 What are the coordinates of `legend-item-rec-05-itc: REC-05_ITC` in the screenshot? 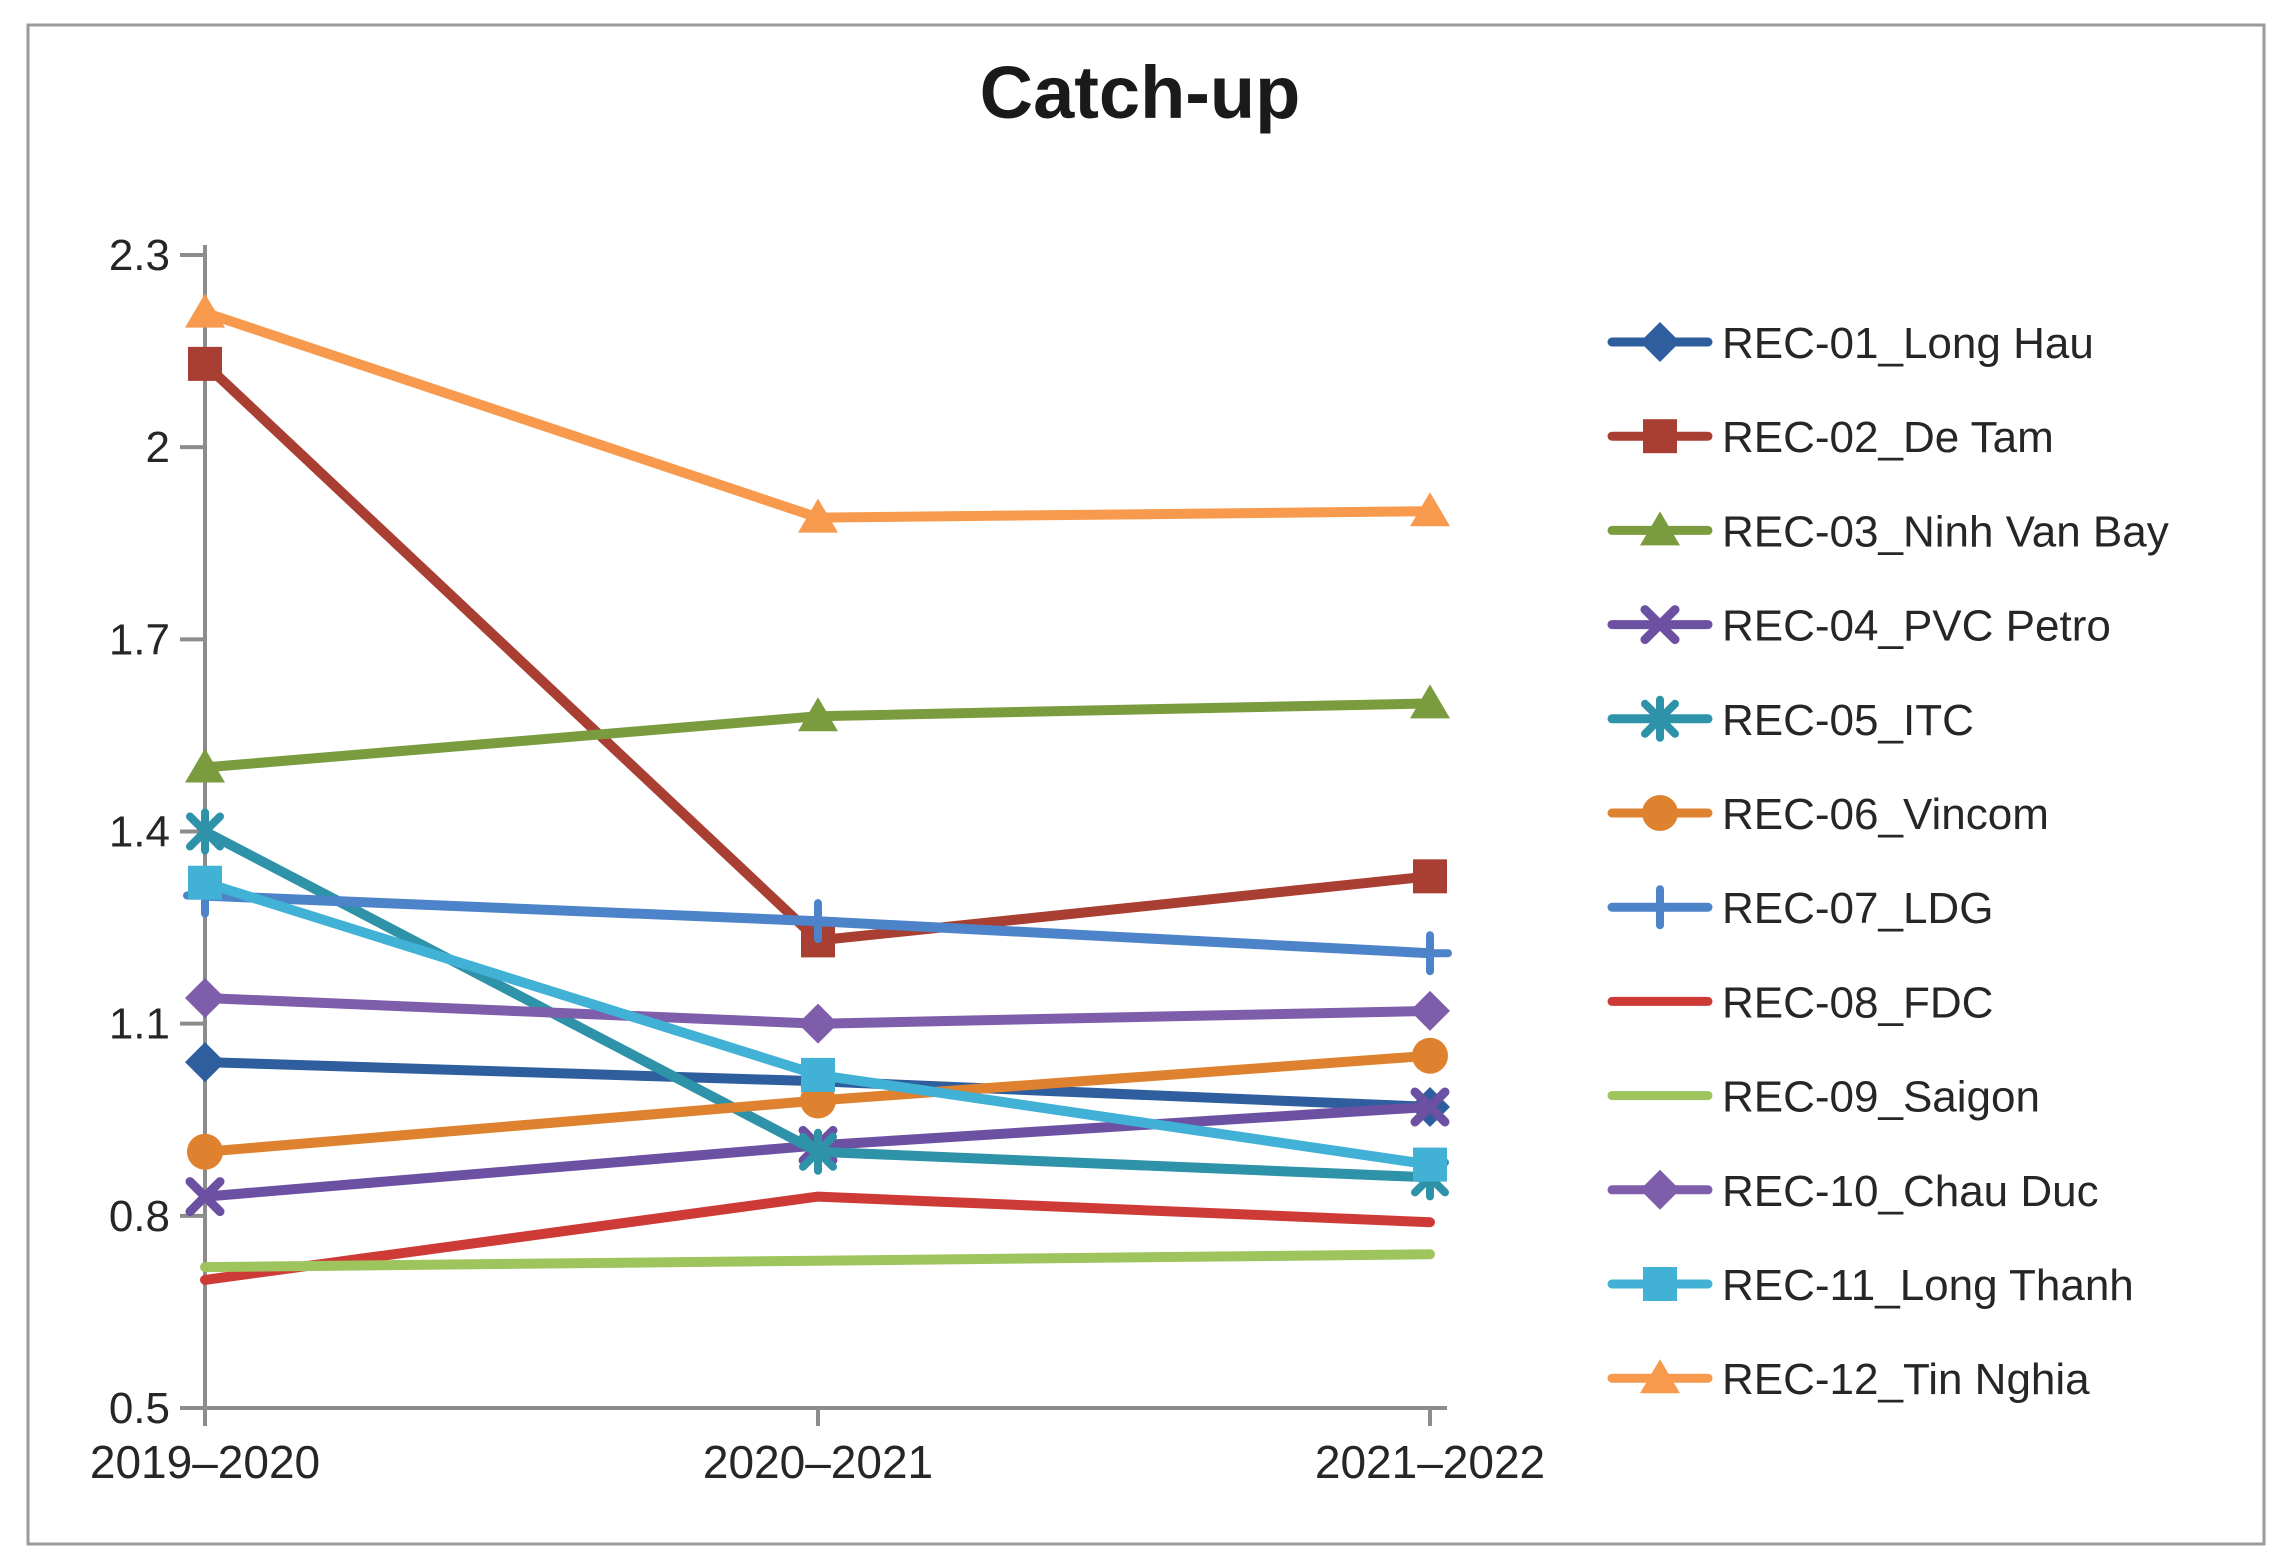 It's located at (1790, 720).